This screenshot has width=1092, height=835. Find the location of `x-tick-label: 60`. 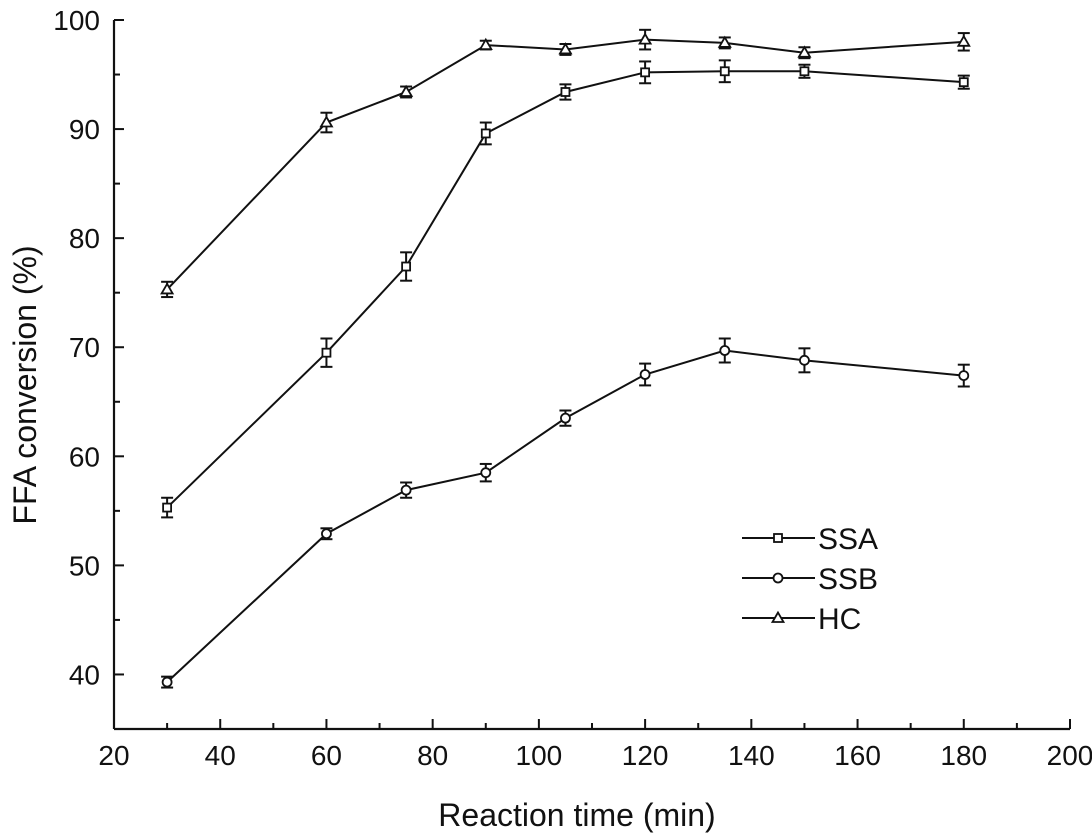

x-tick-label: 60 is located at coordinates (326, 755).